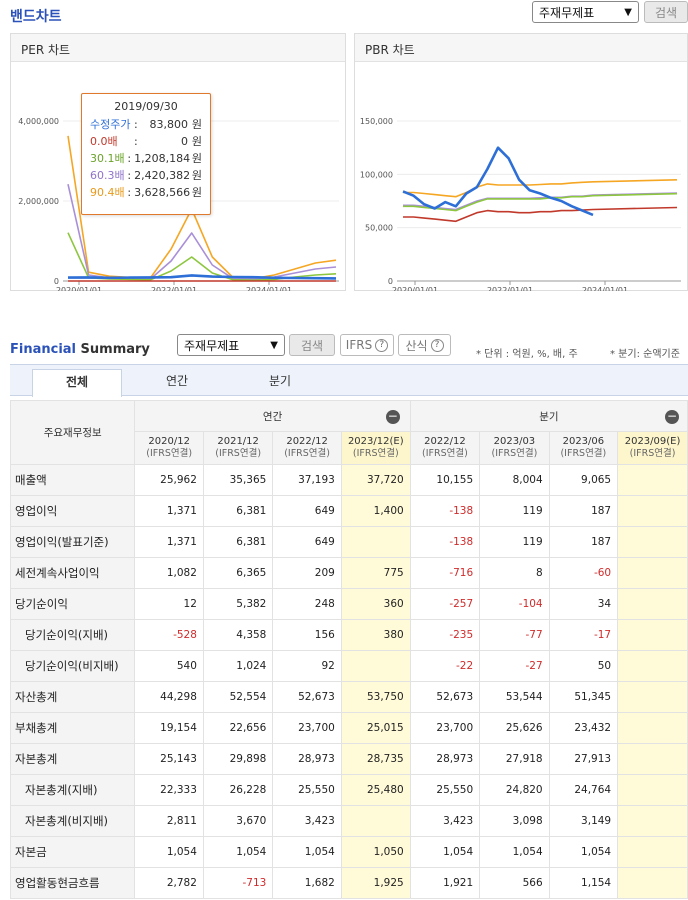  Describe the element at coordinates (375, 635) in the screenshot. I see `table-cell: 380` at that location.